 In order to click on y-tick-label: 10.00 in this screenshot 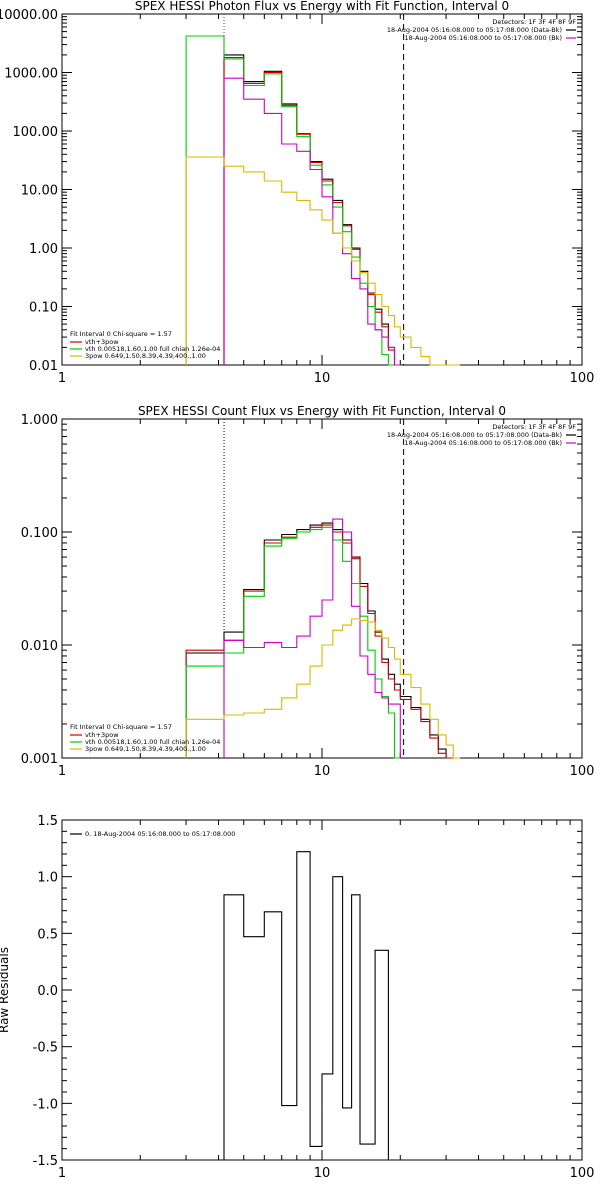, I will do `click(39, 191)`.